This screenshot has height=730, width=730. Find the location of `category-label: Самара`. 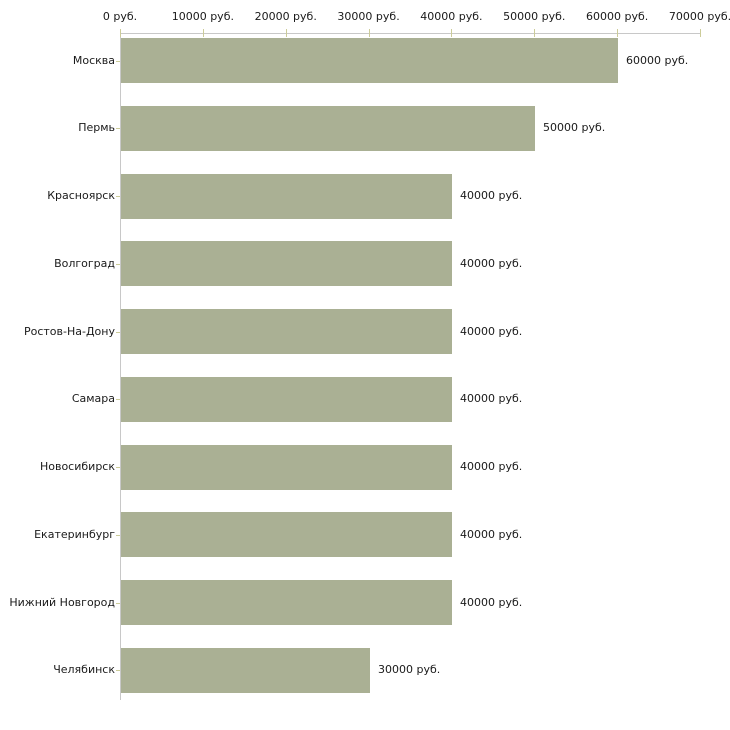

category-label: Самара is located at coordinates (93, 398).